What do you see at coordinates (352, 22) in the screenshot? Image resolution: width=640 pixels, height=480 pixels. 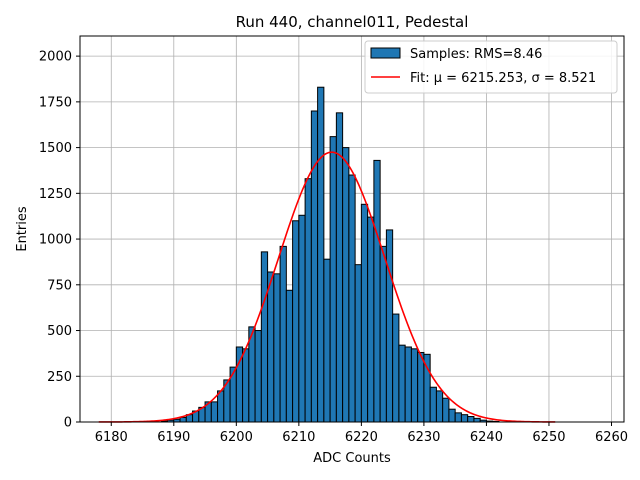 I see `chart-title: Run 440, channel011, Pedestal` at bounding box center [352, 22].